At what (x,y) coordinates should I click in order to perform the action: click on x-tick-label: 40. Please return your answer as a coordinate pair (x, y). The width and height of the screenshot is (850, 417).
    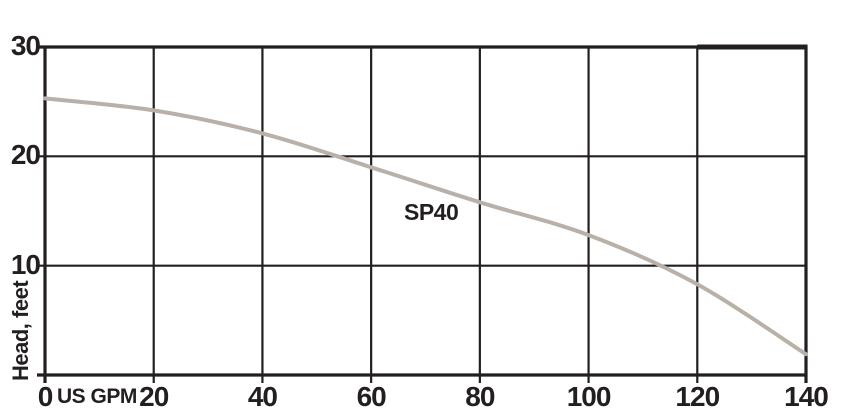
    Looking at the image, I should click on (262, 396).